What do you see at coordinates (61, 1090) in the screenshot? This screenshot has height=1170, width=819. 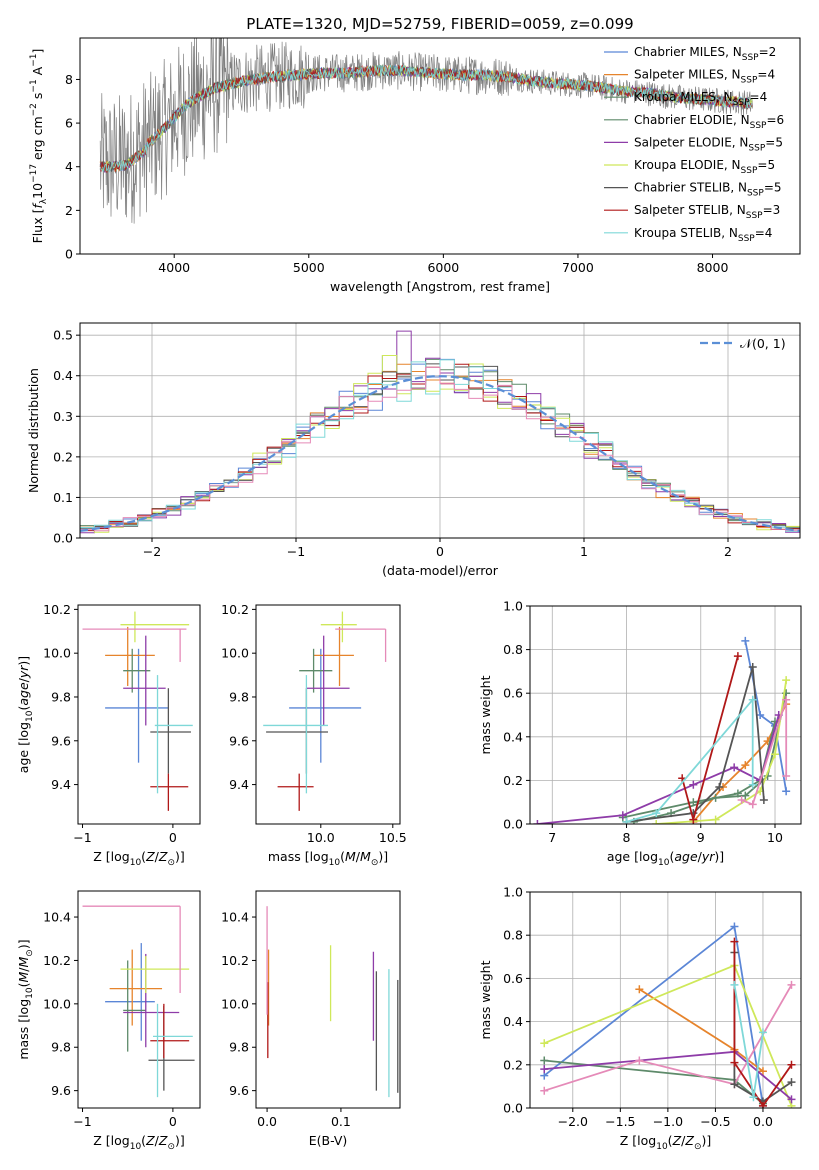 I see `mass_vs_Z-ytick-label: 9.6` at bounding box center [61, 1090].